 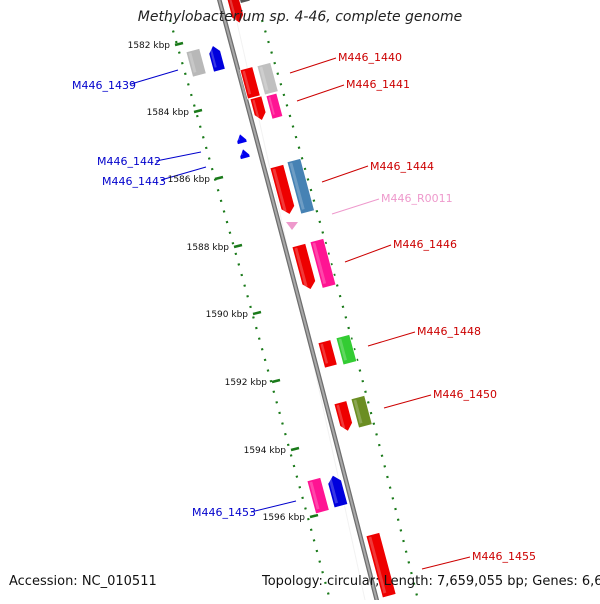 I want to click on gene-label: M446_1453, so click(x=224, y=512).